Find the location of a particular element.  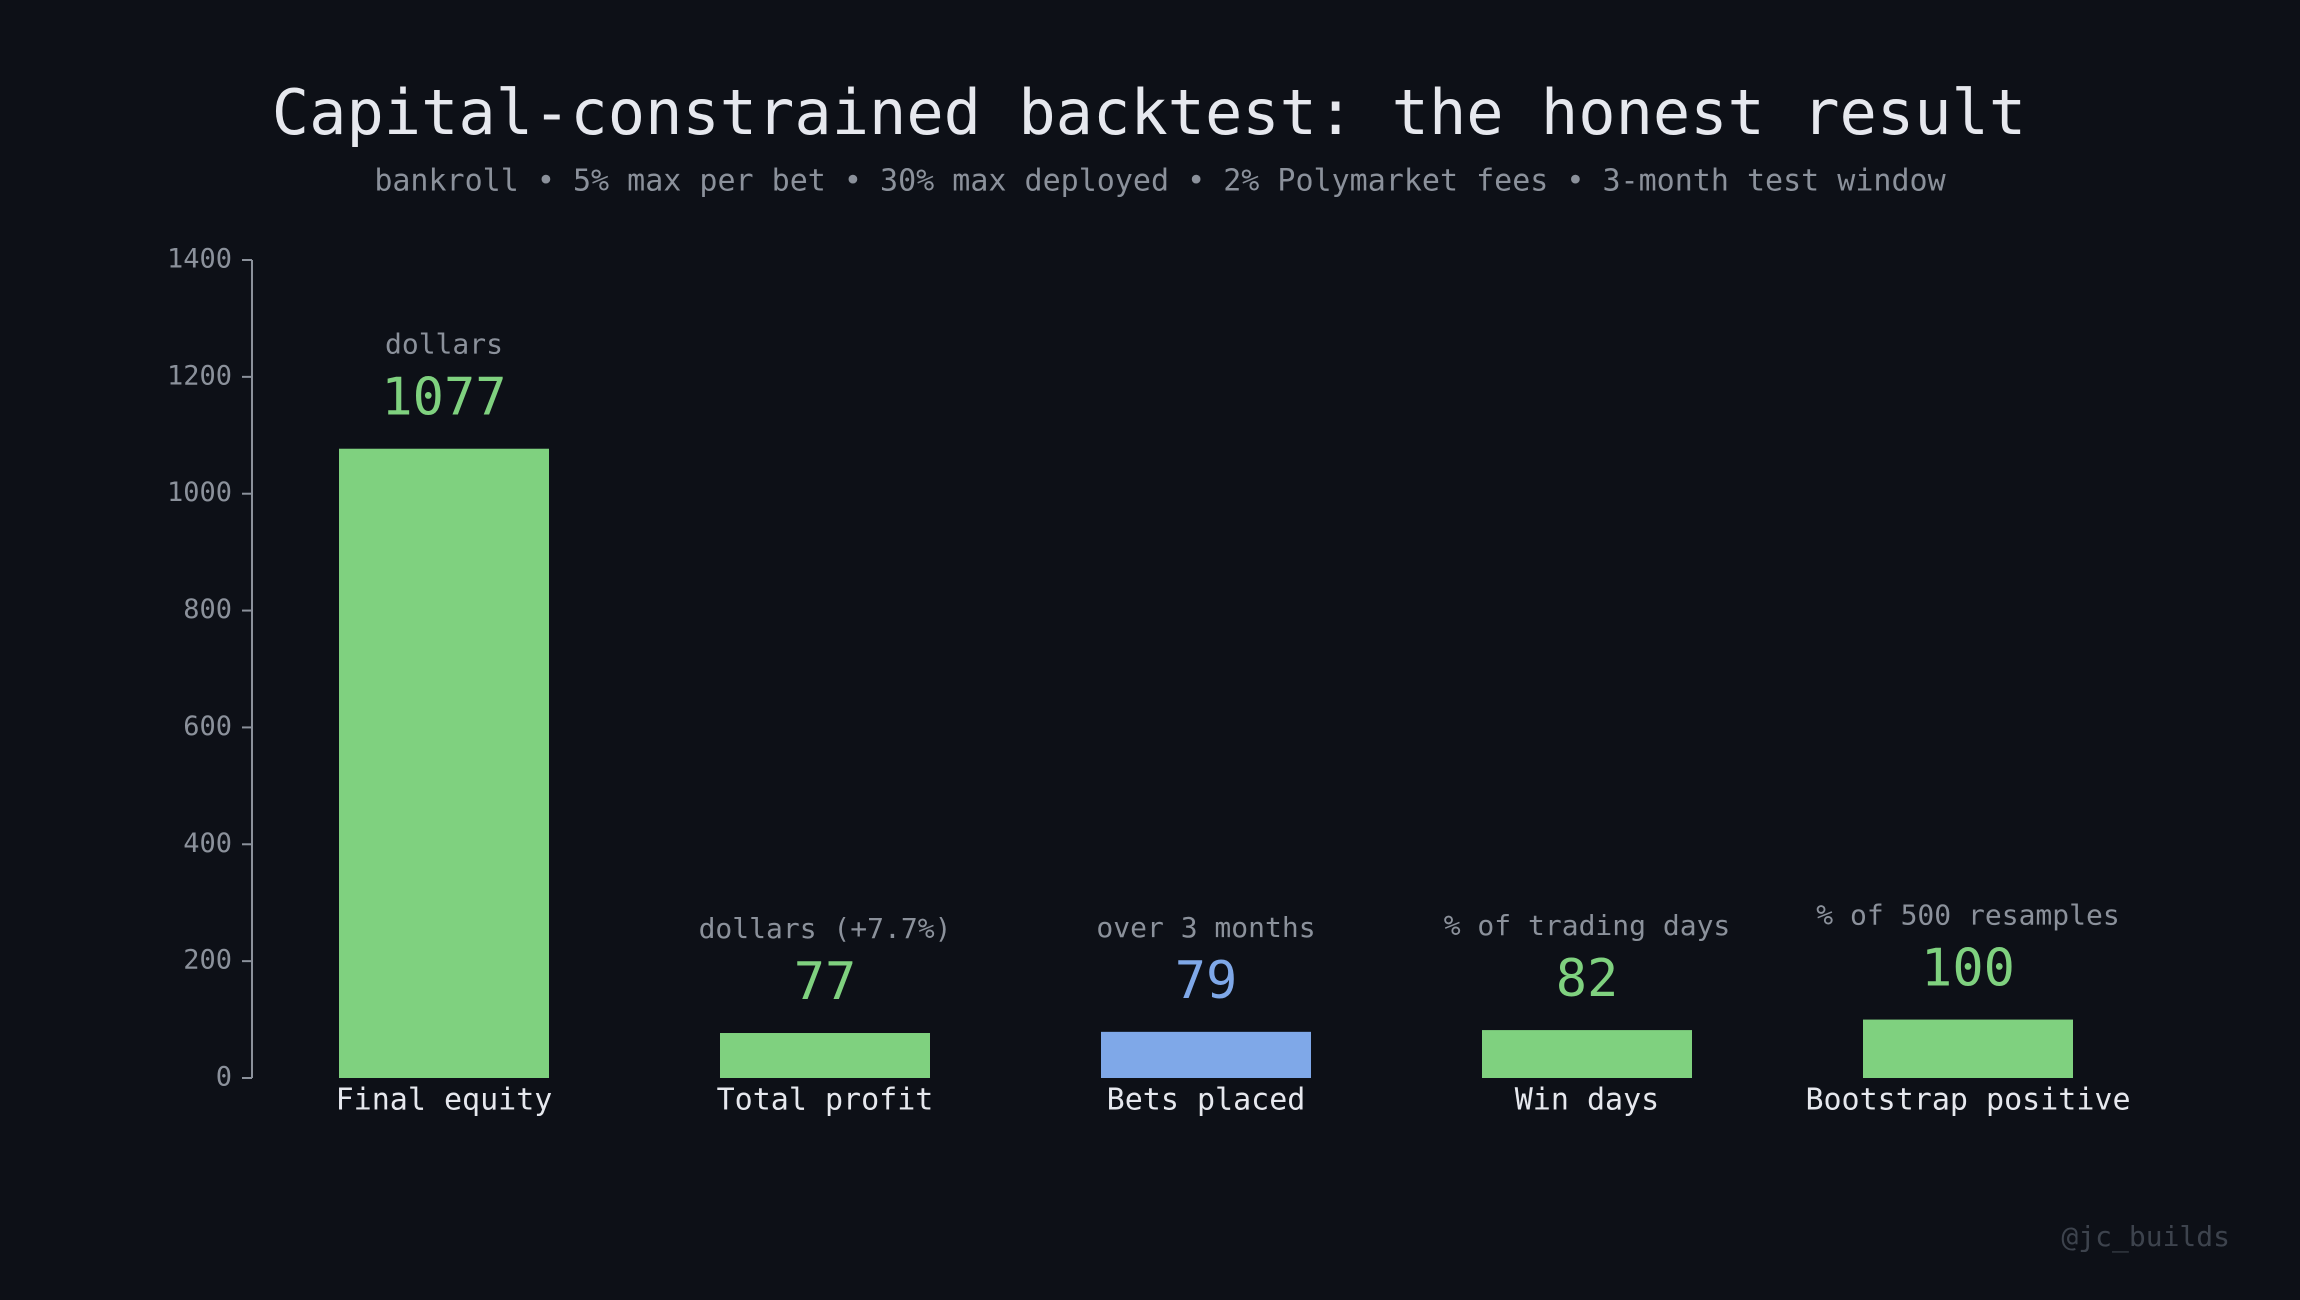

value-label: 100 is located at coordinates (1968, 969).